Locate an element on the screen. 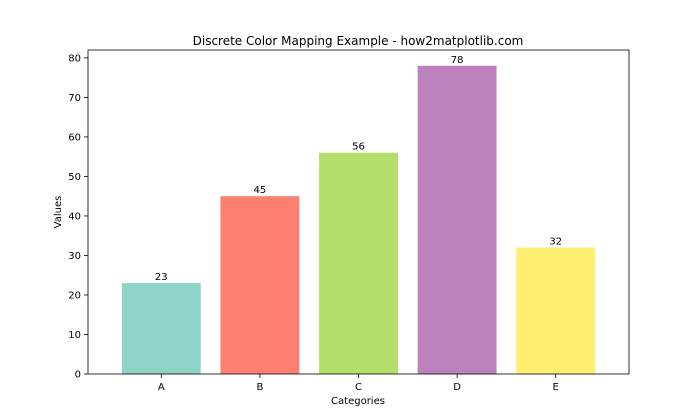  bar-B is located at coordinates (260, 285).